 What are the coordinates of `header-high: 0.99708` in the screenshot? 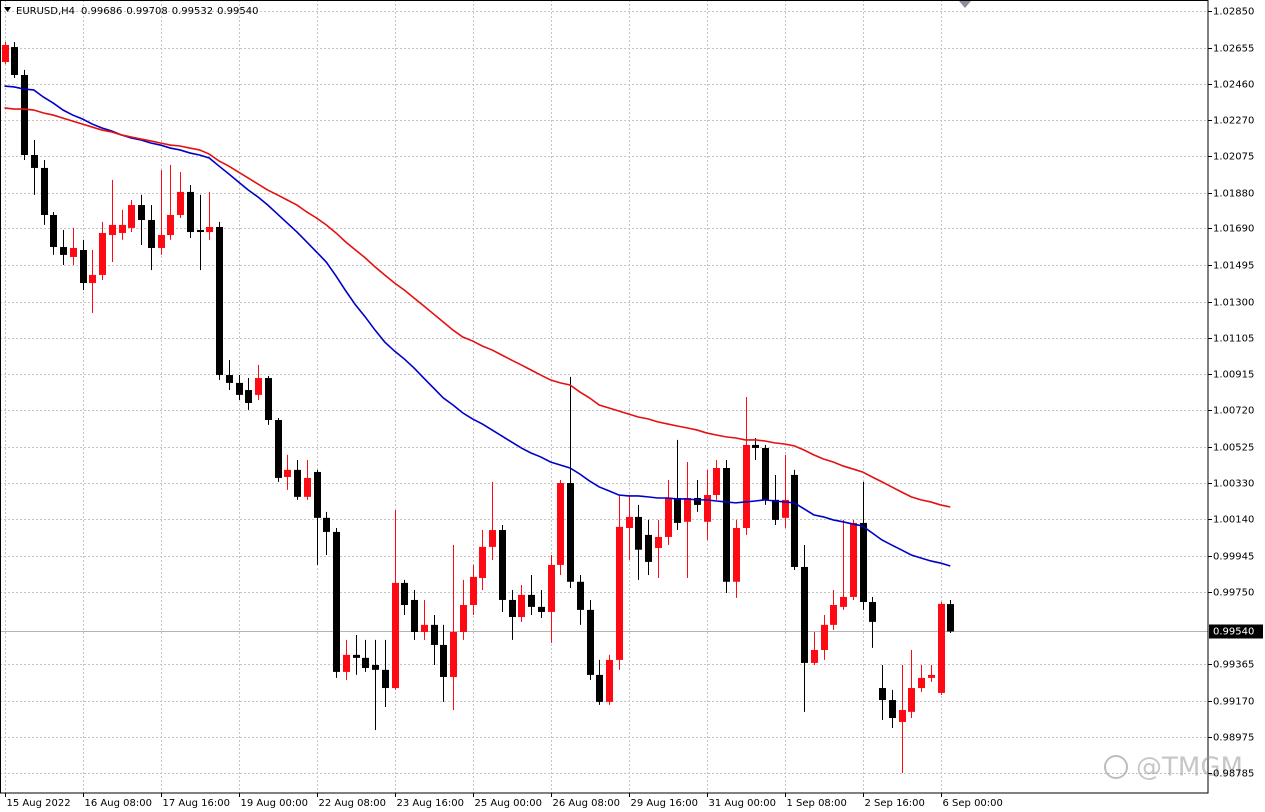 It's located at (146, 11).